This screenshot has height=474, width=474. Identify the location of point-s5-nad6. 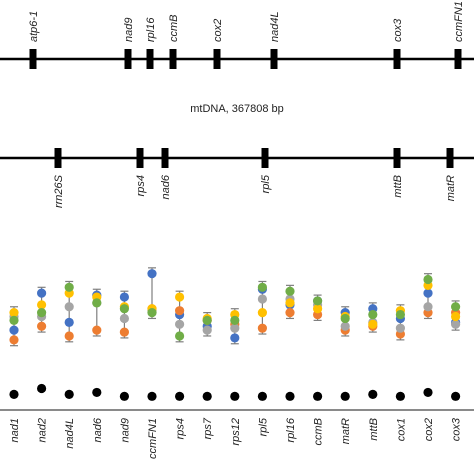
(97, 303).